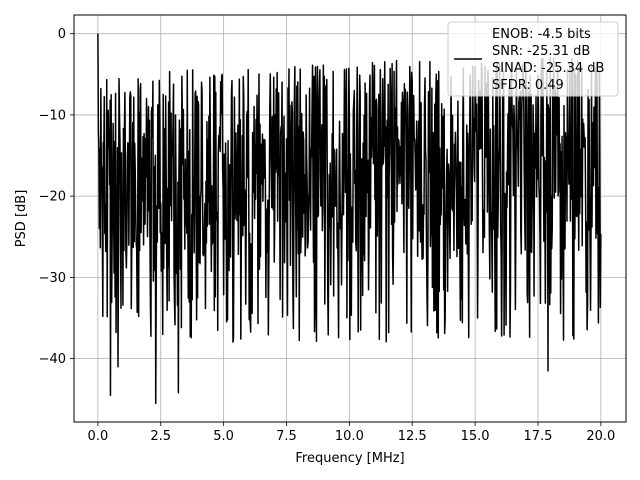  I want to click on y-axis-ticks: 0 −10 −20 −30 −40, so click(56, 197).